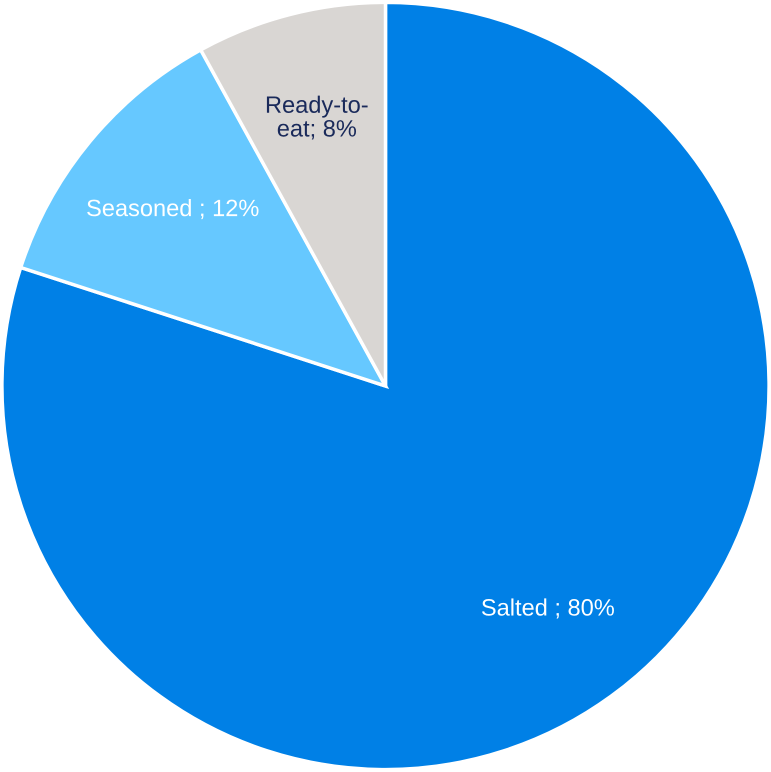 The width and height of the screenshot is (771, 772). Describe the element at coordinates (548, 608) in the screenshot. I see `slice-label: Salted ; 80%` at that location.